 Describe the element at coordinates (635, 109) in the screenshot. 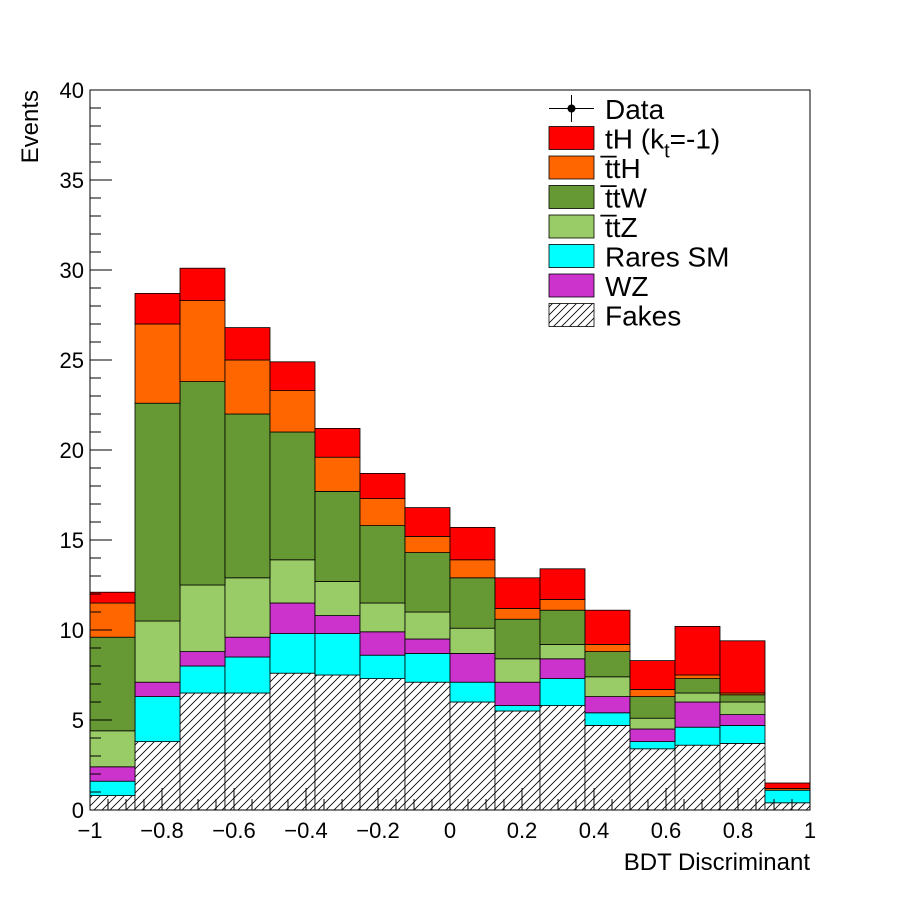

I see `legend-label: Data` at that location.